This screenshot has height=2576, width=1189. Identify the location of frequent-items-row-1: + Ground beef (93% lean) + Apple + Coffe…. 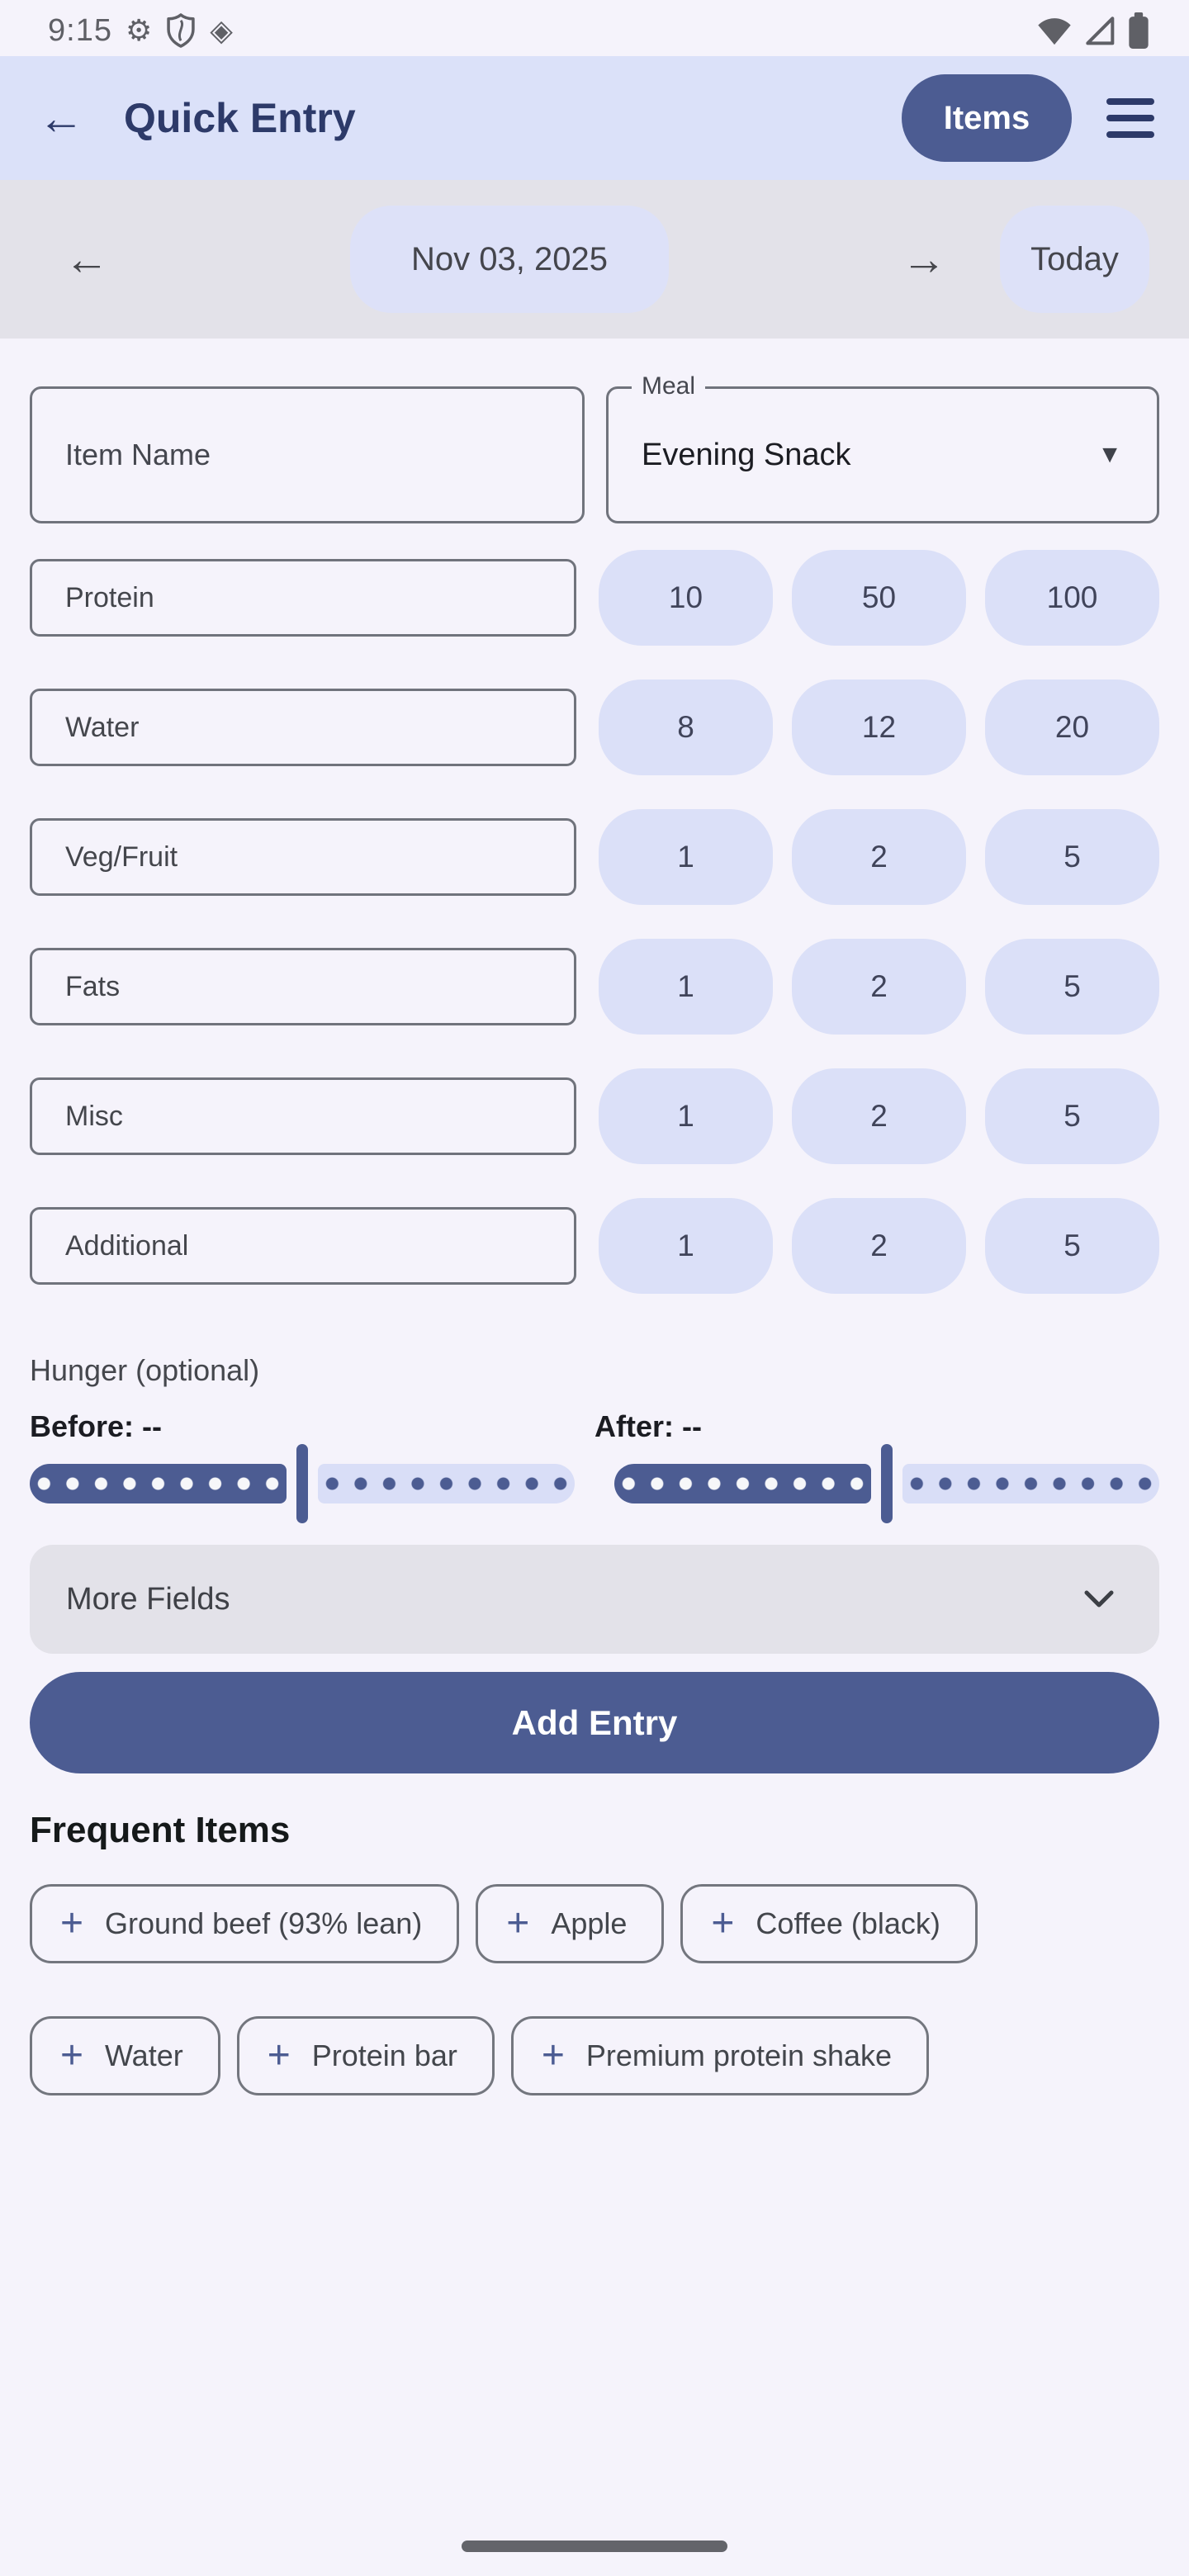
(594, 1923).